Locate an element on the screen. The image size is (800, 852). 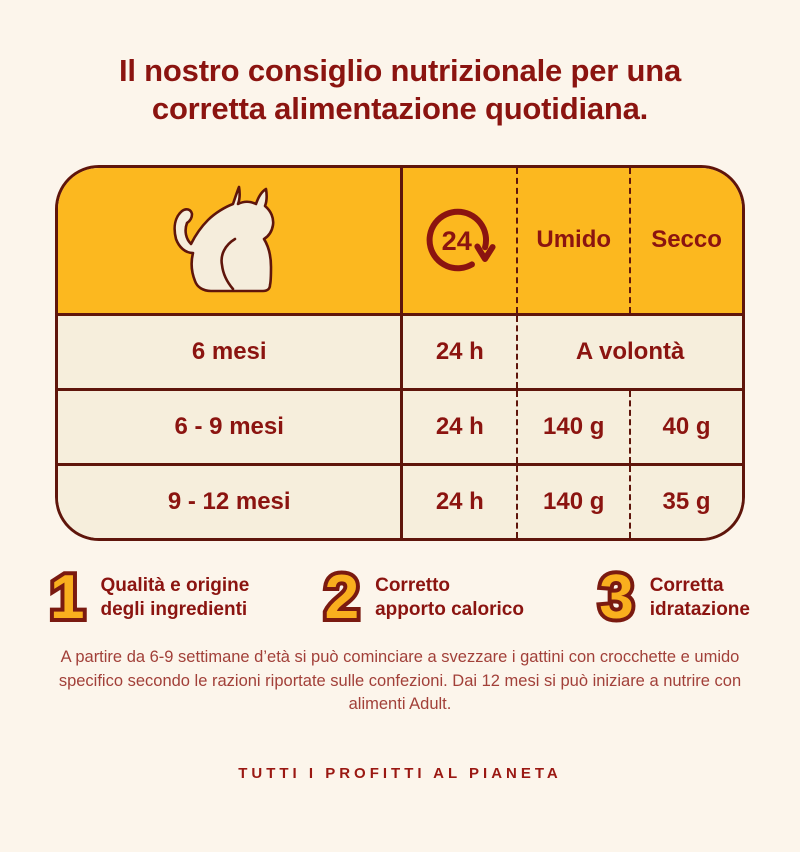
secco-cell: 40 g is located at coordinates (685, 426).